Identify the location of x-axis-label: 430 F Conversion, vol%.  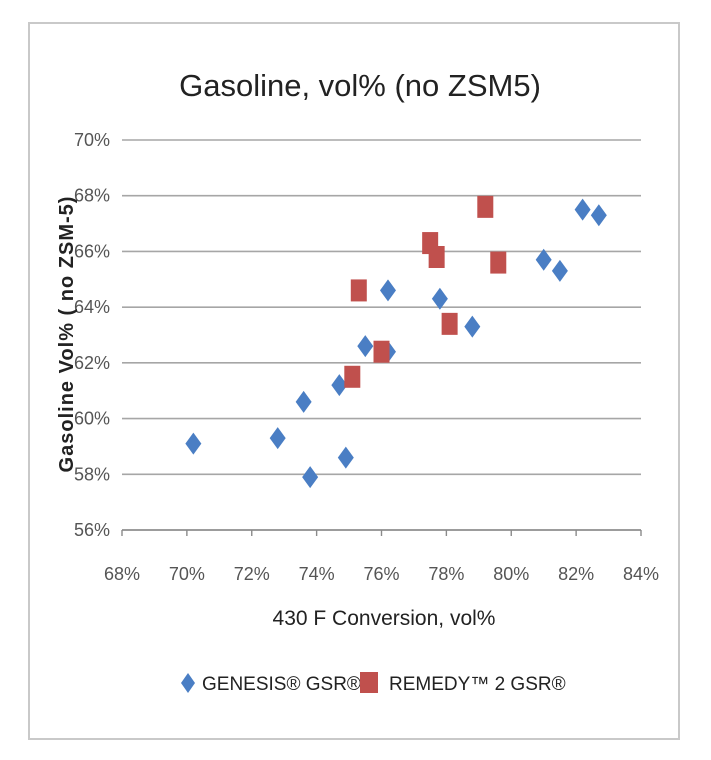
(384, 618).